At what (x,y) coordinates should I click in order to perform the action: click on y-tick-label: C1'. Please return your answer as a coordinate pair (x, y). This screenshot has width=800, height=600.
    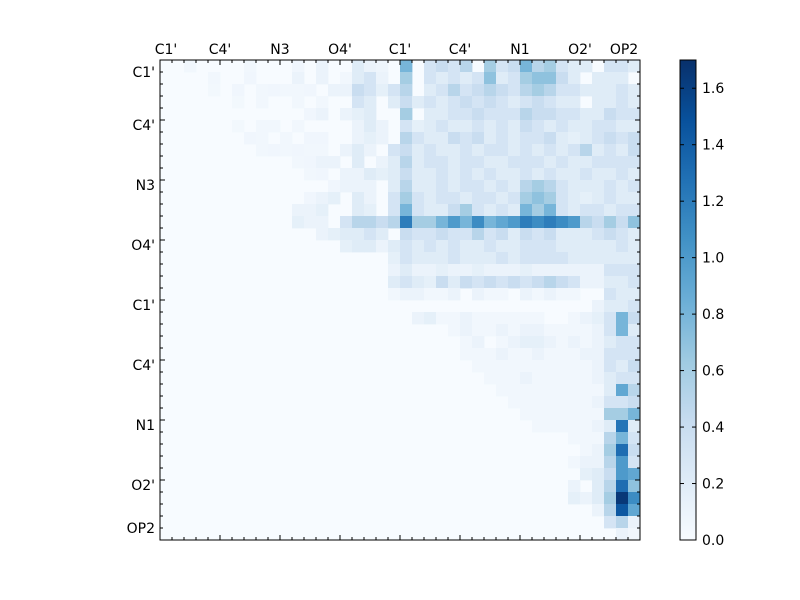
    Looking at the image, I should click on (143, 73).